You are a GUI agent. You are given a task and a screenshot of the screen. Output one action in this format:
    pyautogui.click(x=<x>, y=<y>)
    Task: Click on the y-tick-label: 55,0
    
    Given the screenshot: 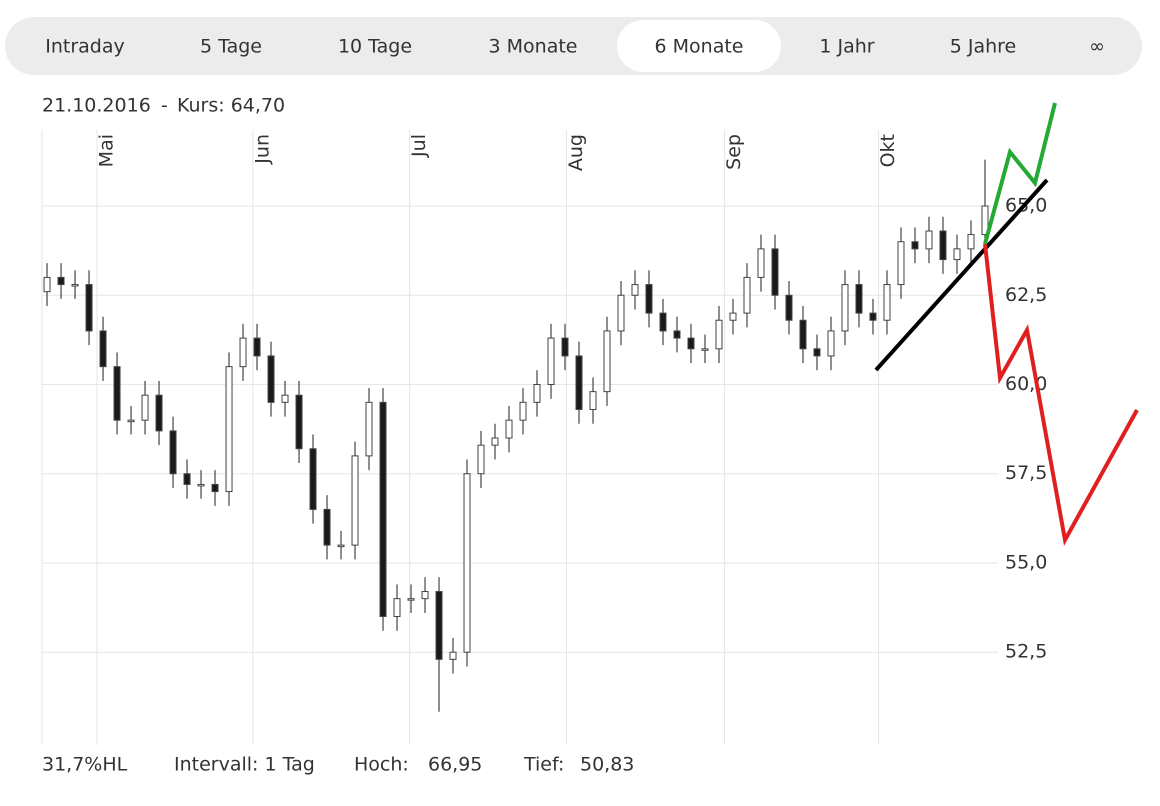 What is the action you would take?
    pyautogui.click(x=1026, y=562)
    